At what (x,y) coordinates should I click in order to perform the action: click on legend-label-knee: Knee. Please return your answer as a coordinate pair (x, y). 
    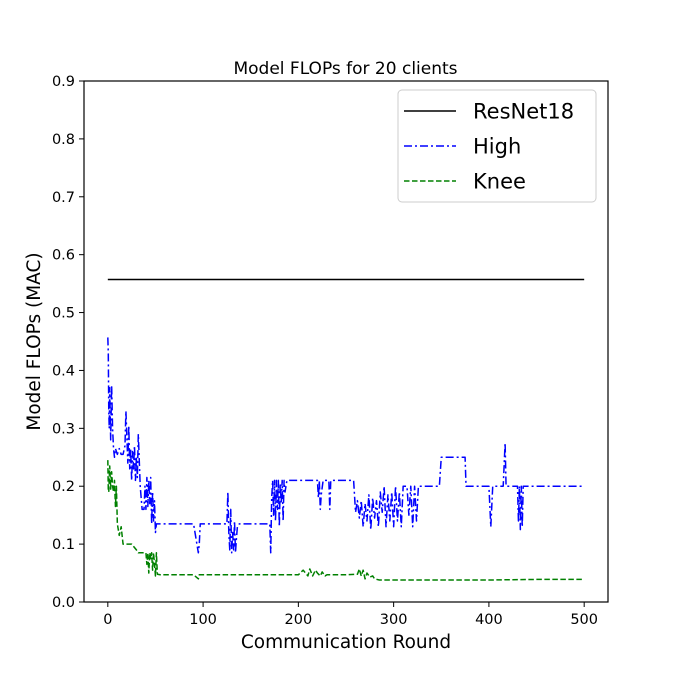
    Looking at the image, I should click on (499, 182).